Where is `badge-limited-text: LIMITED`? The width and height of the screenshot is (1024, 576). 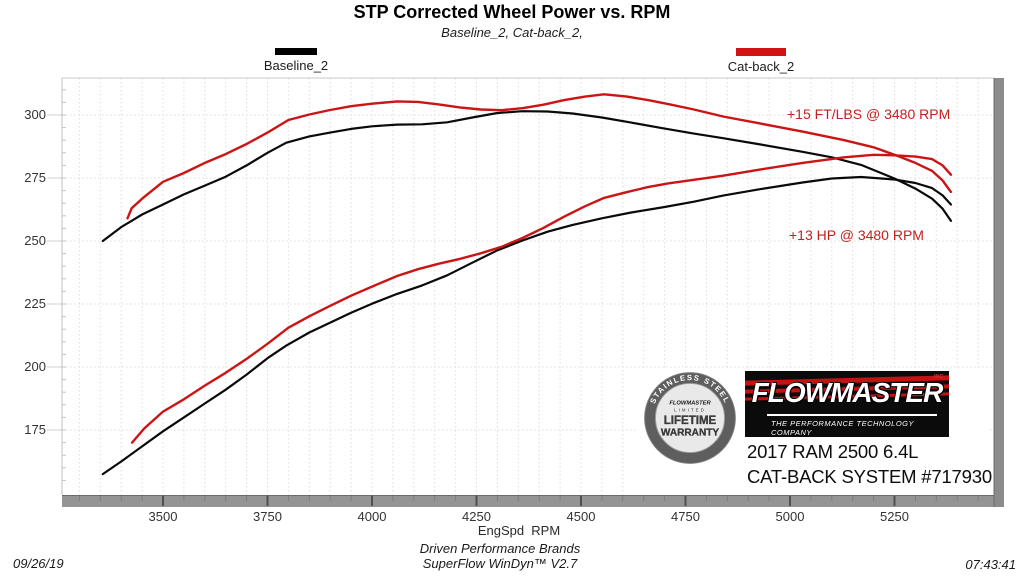 badge-limited-text: LIMITED is located at coordinates (690, 409).